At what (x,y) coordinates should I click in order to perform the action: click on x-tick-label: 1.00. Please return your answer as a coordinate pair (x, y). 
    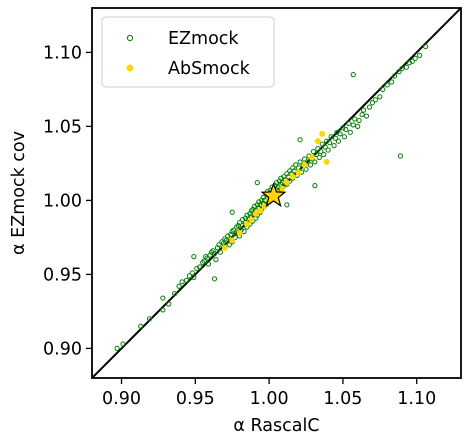
    Looking at the image, I should click on (269, 399).